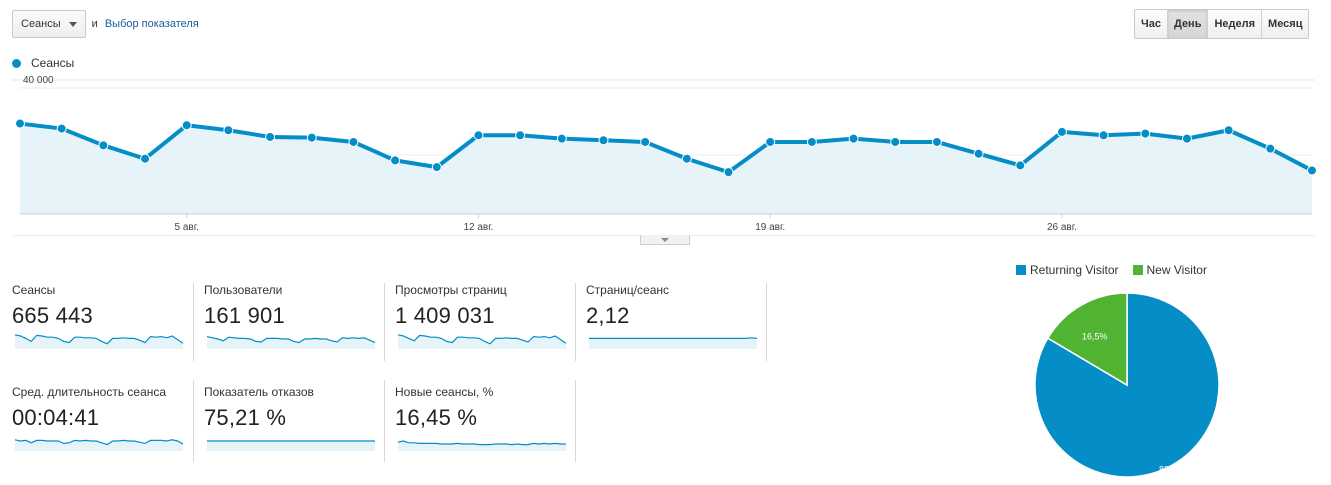 The image size is (1331, 485). I want to click on legend-series-label: Сеансы, so click(53, 63).